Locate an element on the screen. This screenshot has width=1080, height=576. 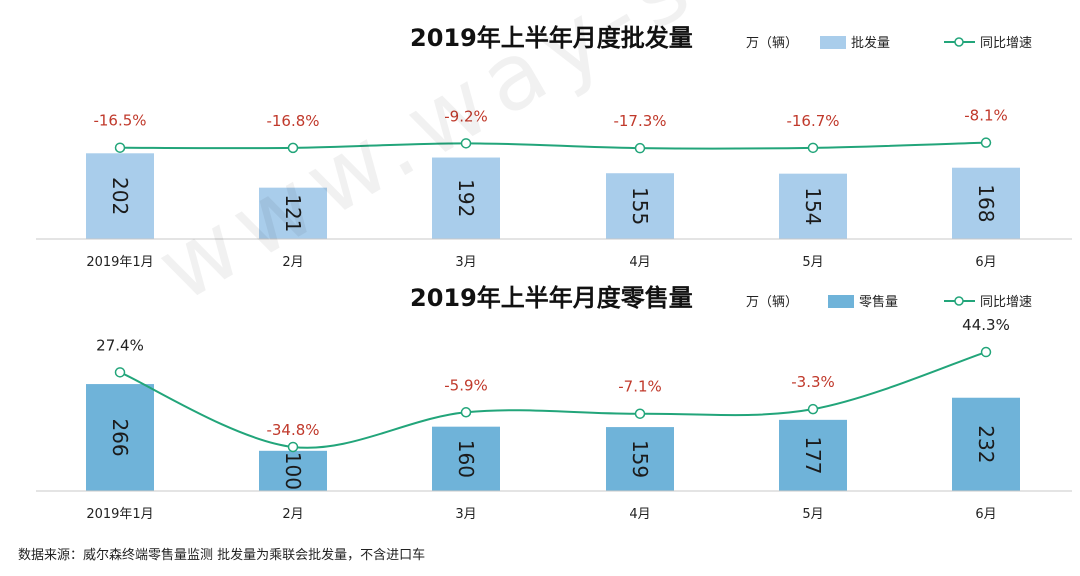
bar-value-label: 154 is located at coordinates (813, 206).